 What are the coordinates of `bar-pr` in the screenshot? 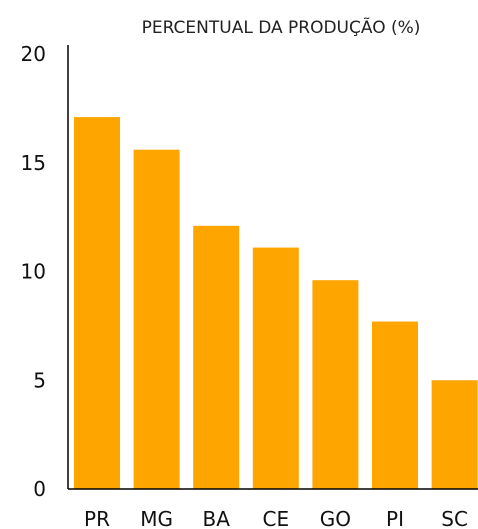 It's located at (97, 303).